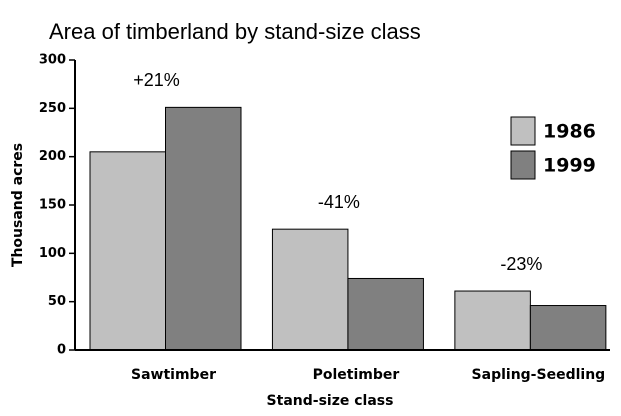 Image resolution: width=621 pixels, height=416 pixels. I want to click on annotation: +21%, so click(156, 80).